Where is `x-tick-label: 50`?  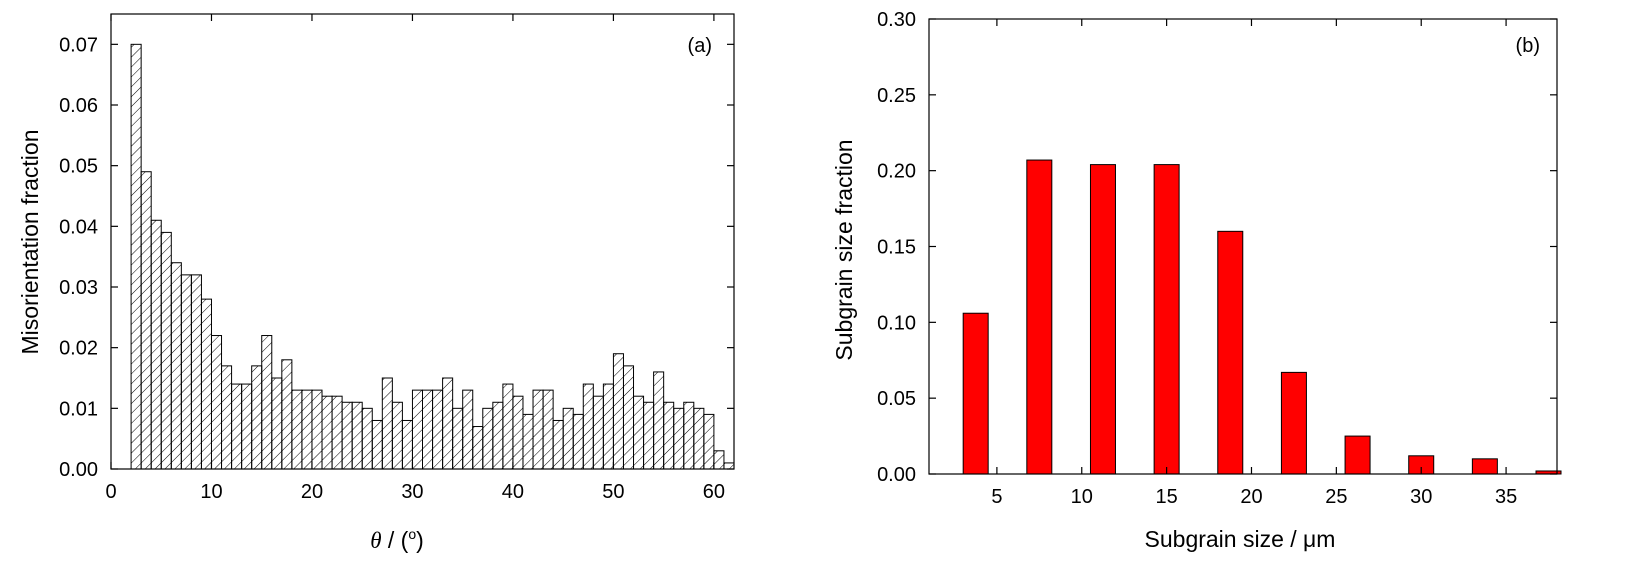 x-tick-label: 50 is located at coordinates (613, 492).